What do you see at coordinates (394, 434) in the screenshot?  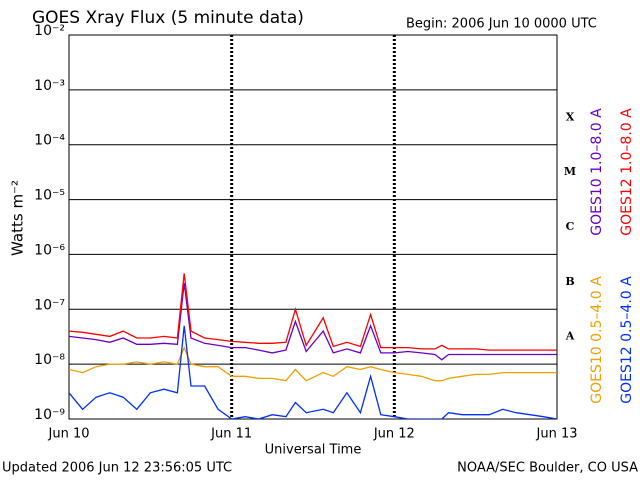 I see `x-tick-label: Jun 12` at bounding box center [394, 434].